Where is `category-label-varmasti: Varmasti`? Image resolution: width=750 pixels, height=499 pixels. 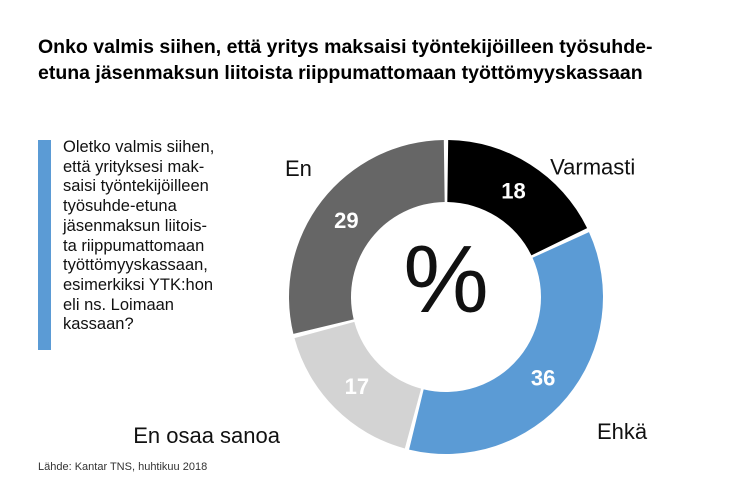 category-label-varmasti: Varmasti is located at coordinates (592, 166).